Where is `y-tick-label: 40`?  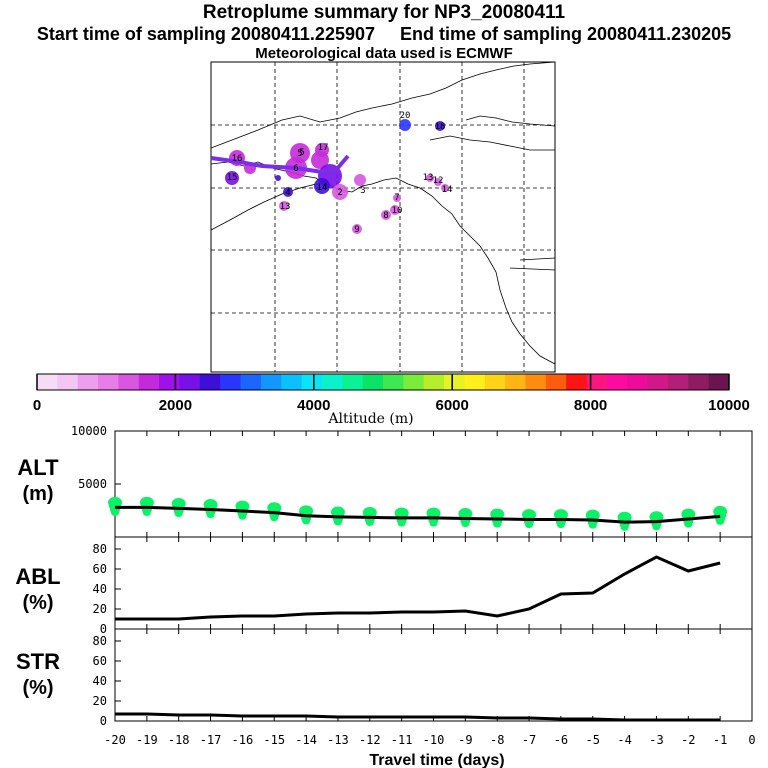 y-tick-label: 40 is located at coordinates (100, 681).